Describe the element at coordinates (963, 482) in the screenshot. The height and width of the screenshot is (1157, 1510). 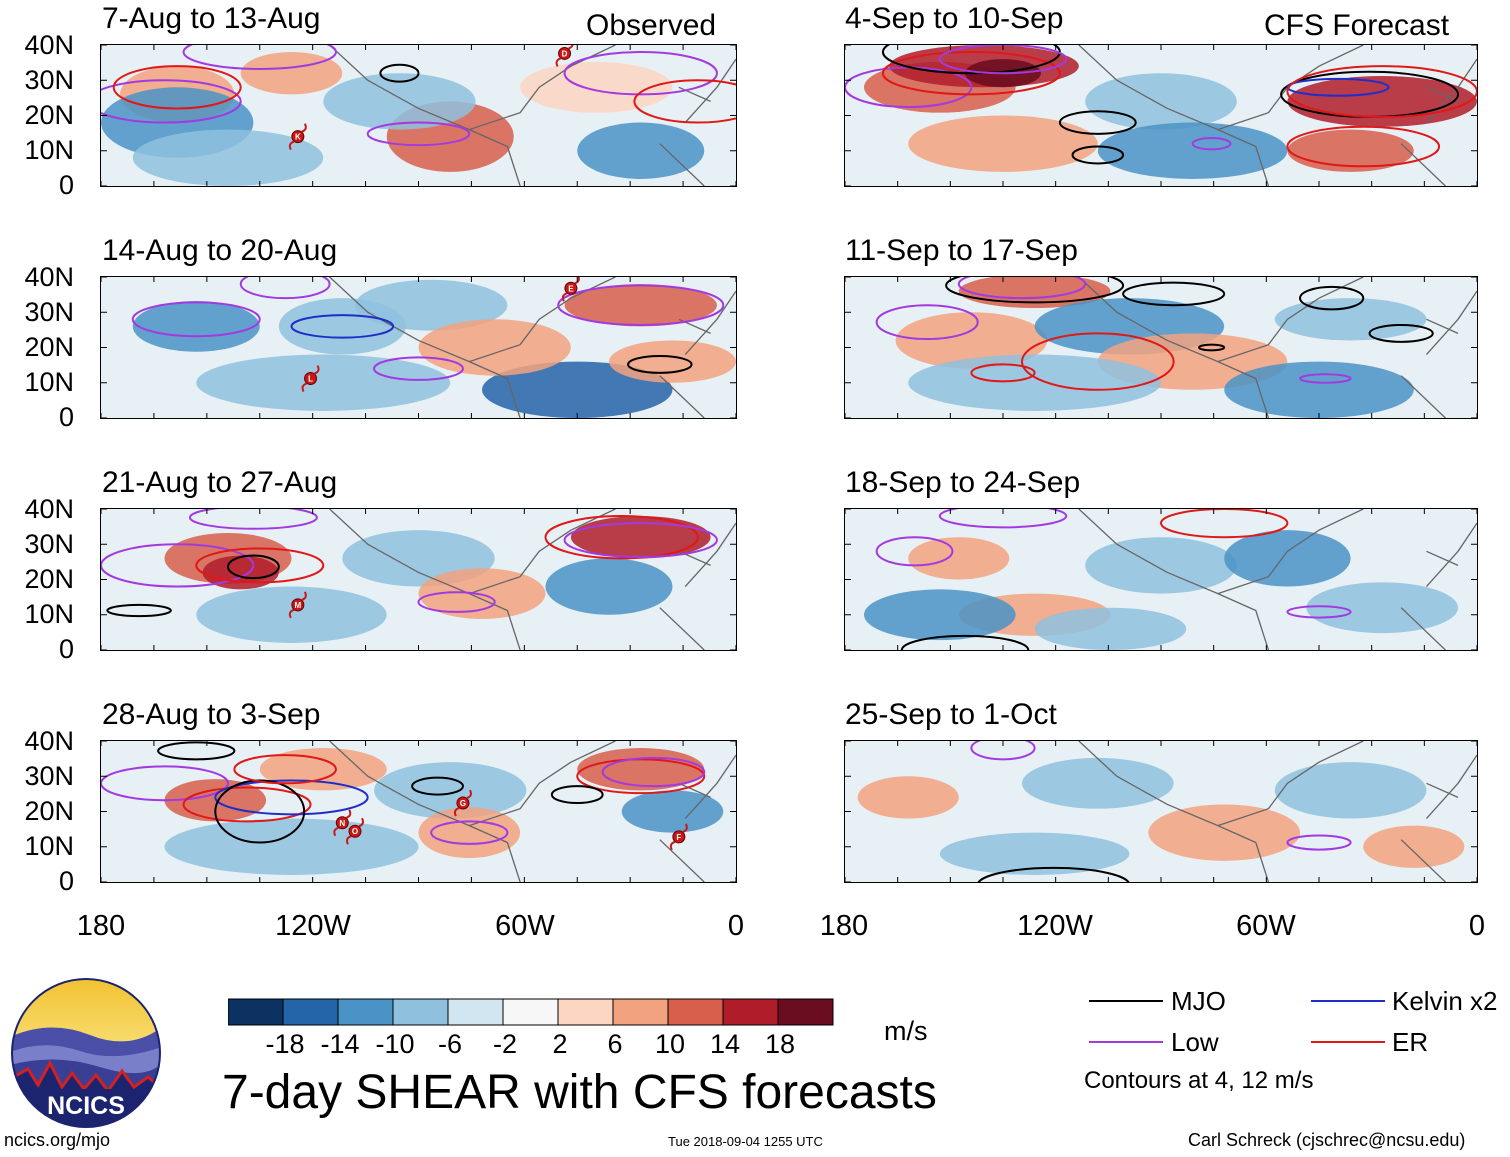
I see `panel-title-7: 18-Sep to 24-Sep` at that location.